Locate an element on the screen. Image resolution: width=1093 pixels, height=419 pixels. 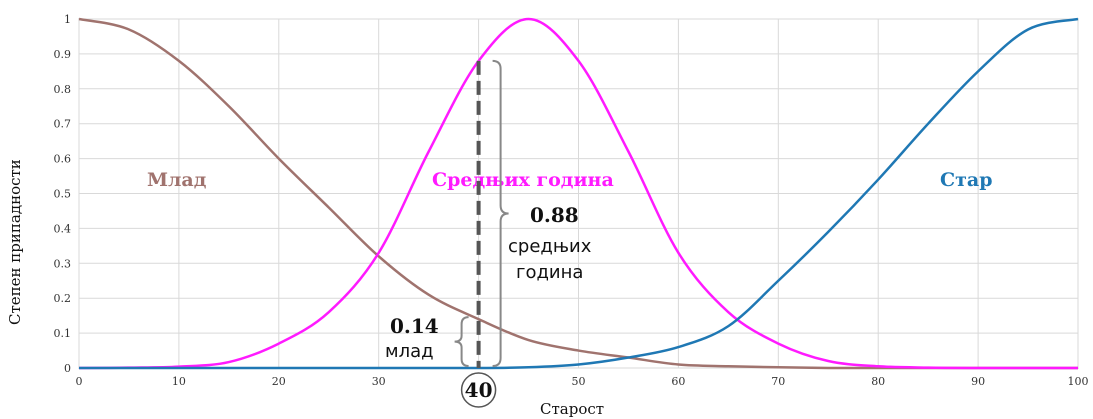
x-tick-labels: 0102030405060708090100 is located at coordinates (582, 381).